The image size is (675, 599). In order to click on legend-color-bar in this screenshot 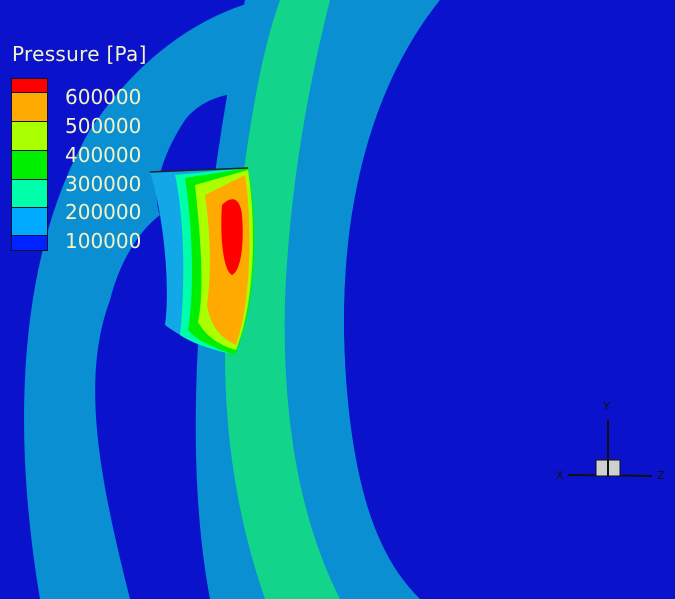, I will do `click(29, 164)`.